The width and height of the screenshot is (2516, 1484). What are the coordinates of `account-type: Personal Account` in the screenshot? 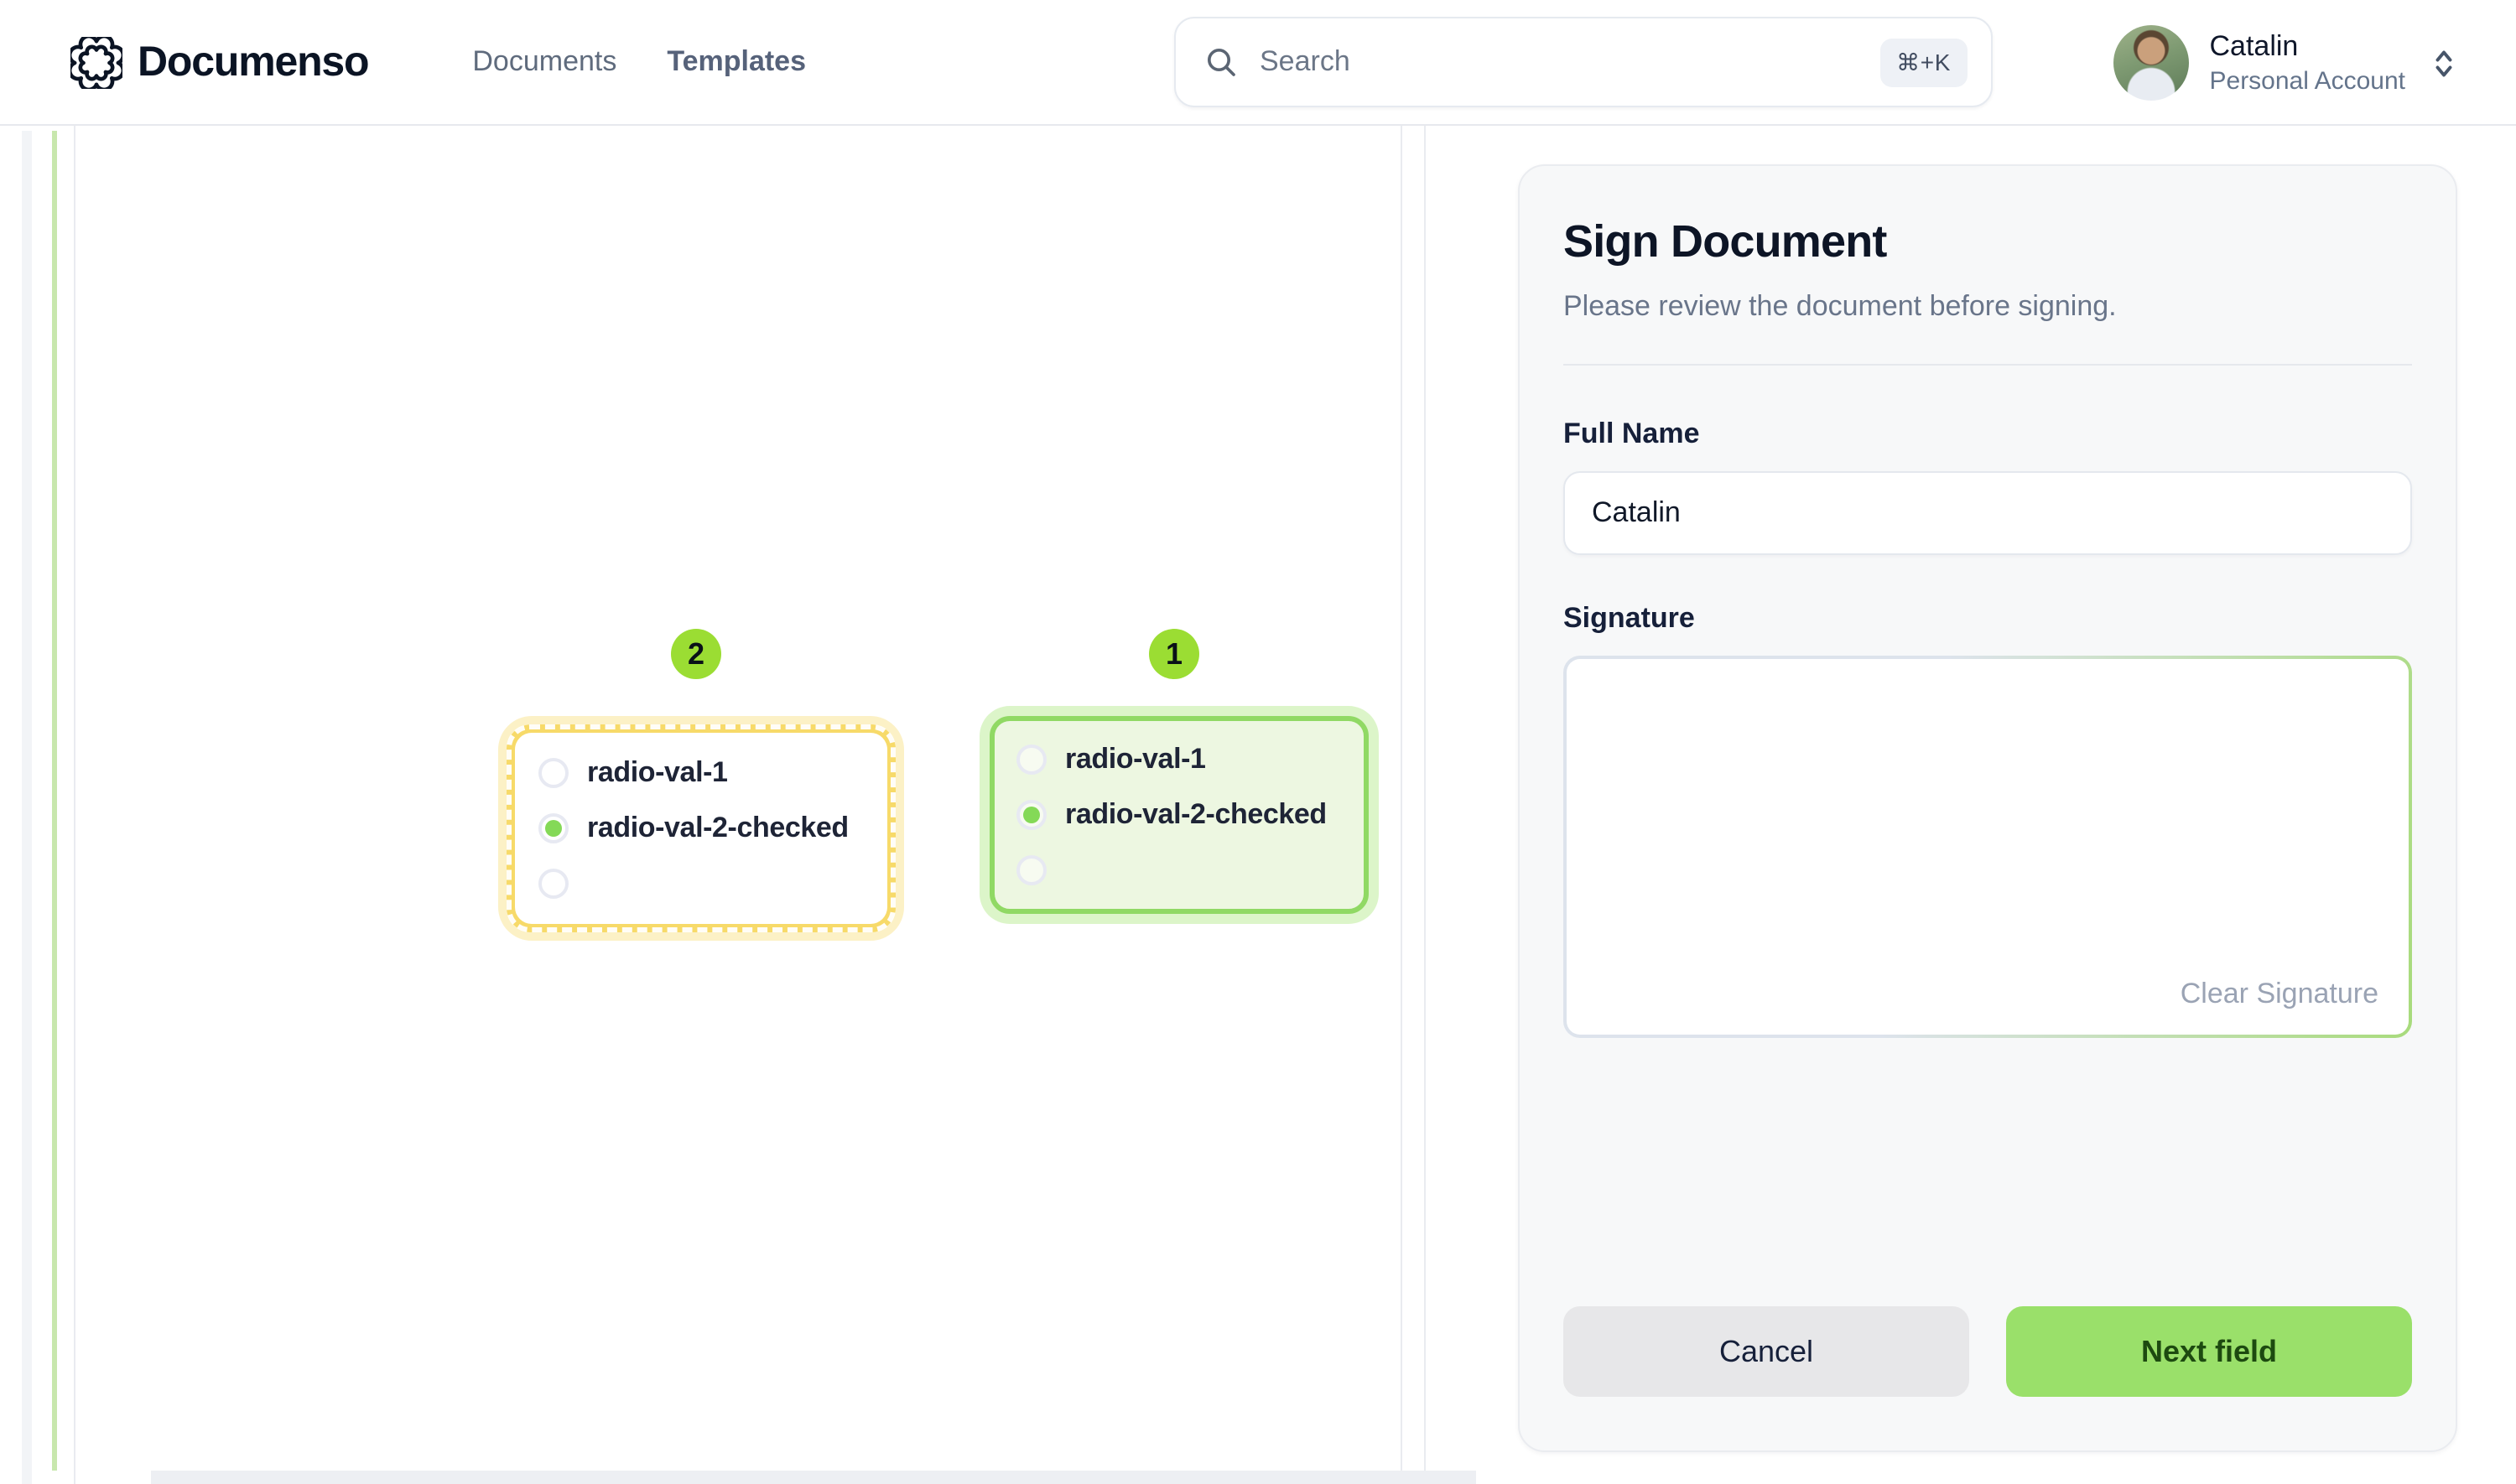 It's located at (2307, 81).